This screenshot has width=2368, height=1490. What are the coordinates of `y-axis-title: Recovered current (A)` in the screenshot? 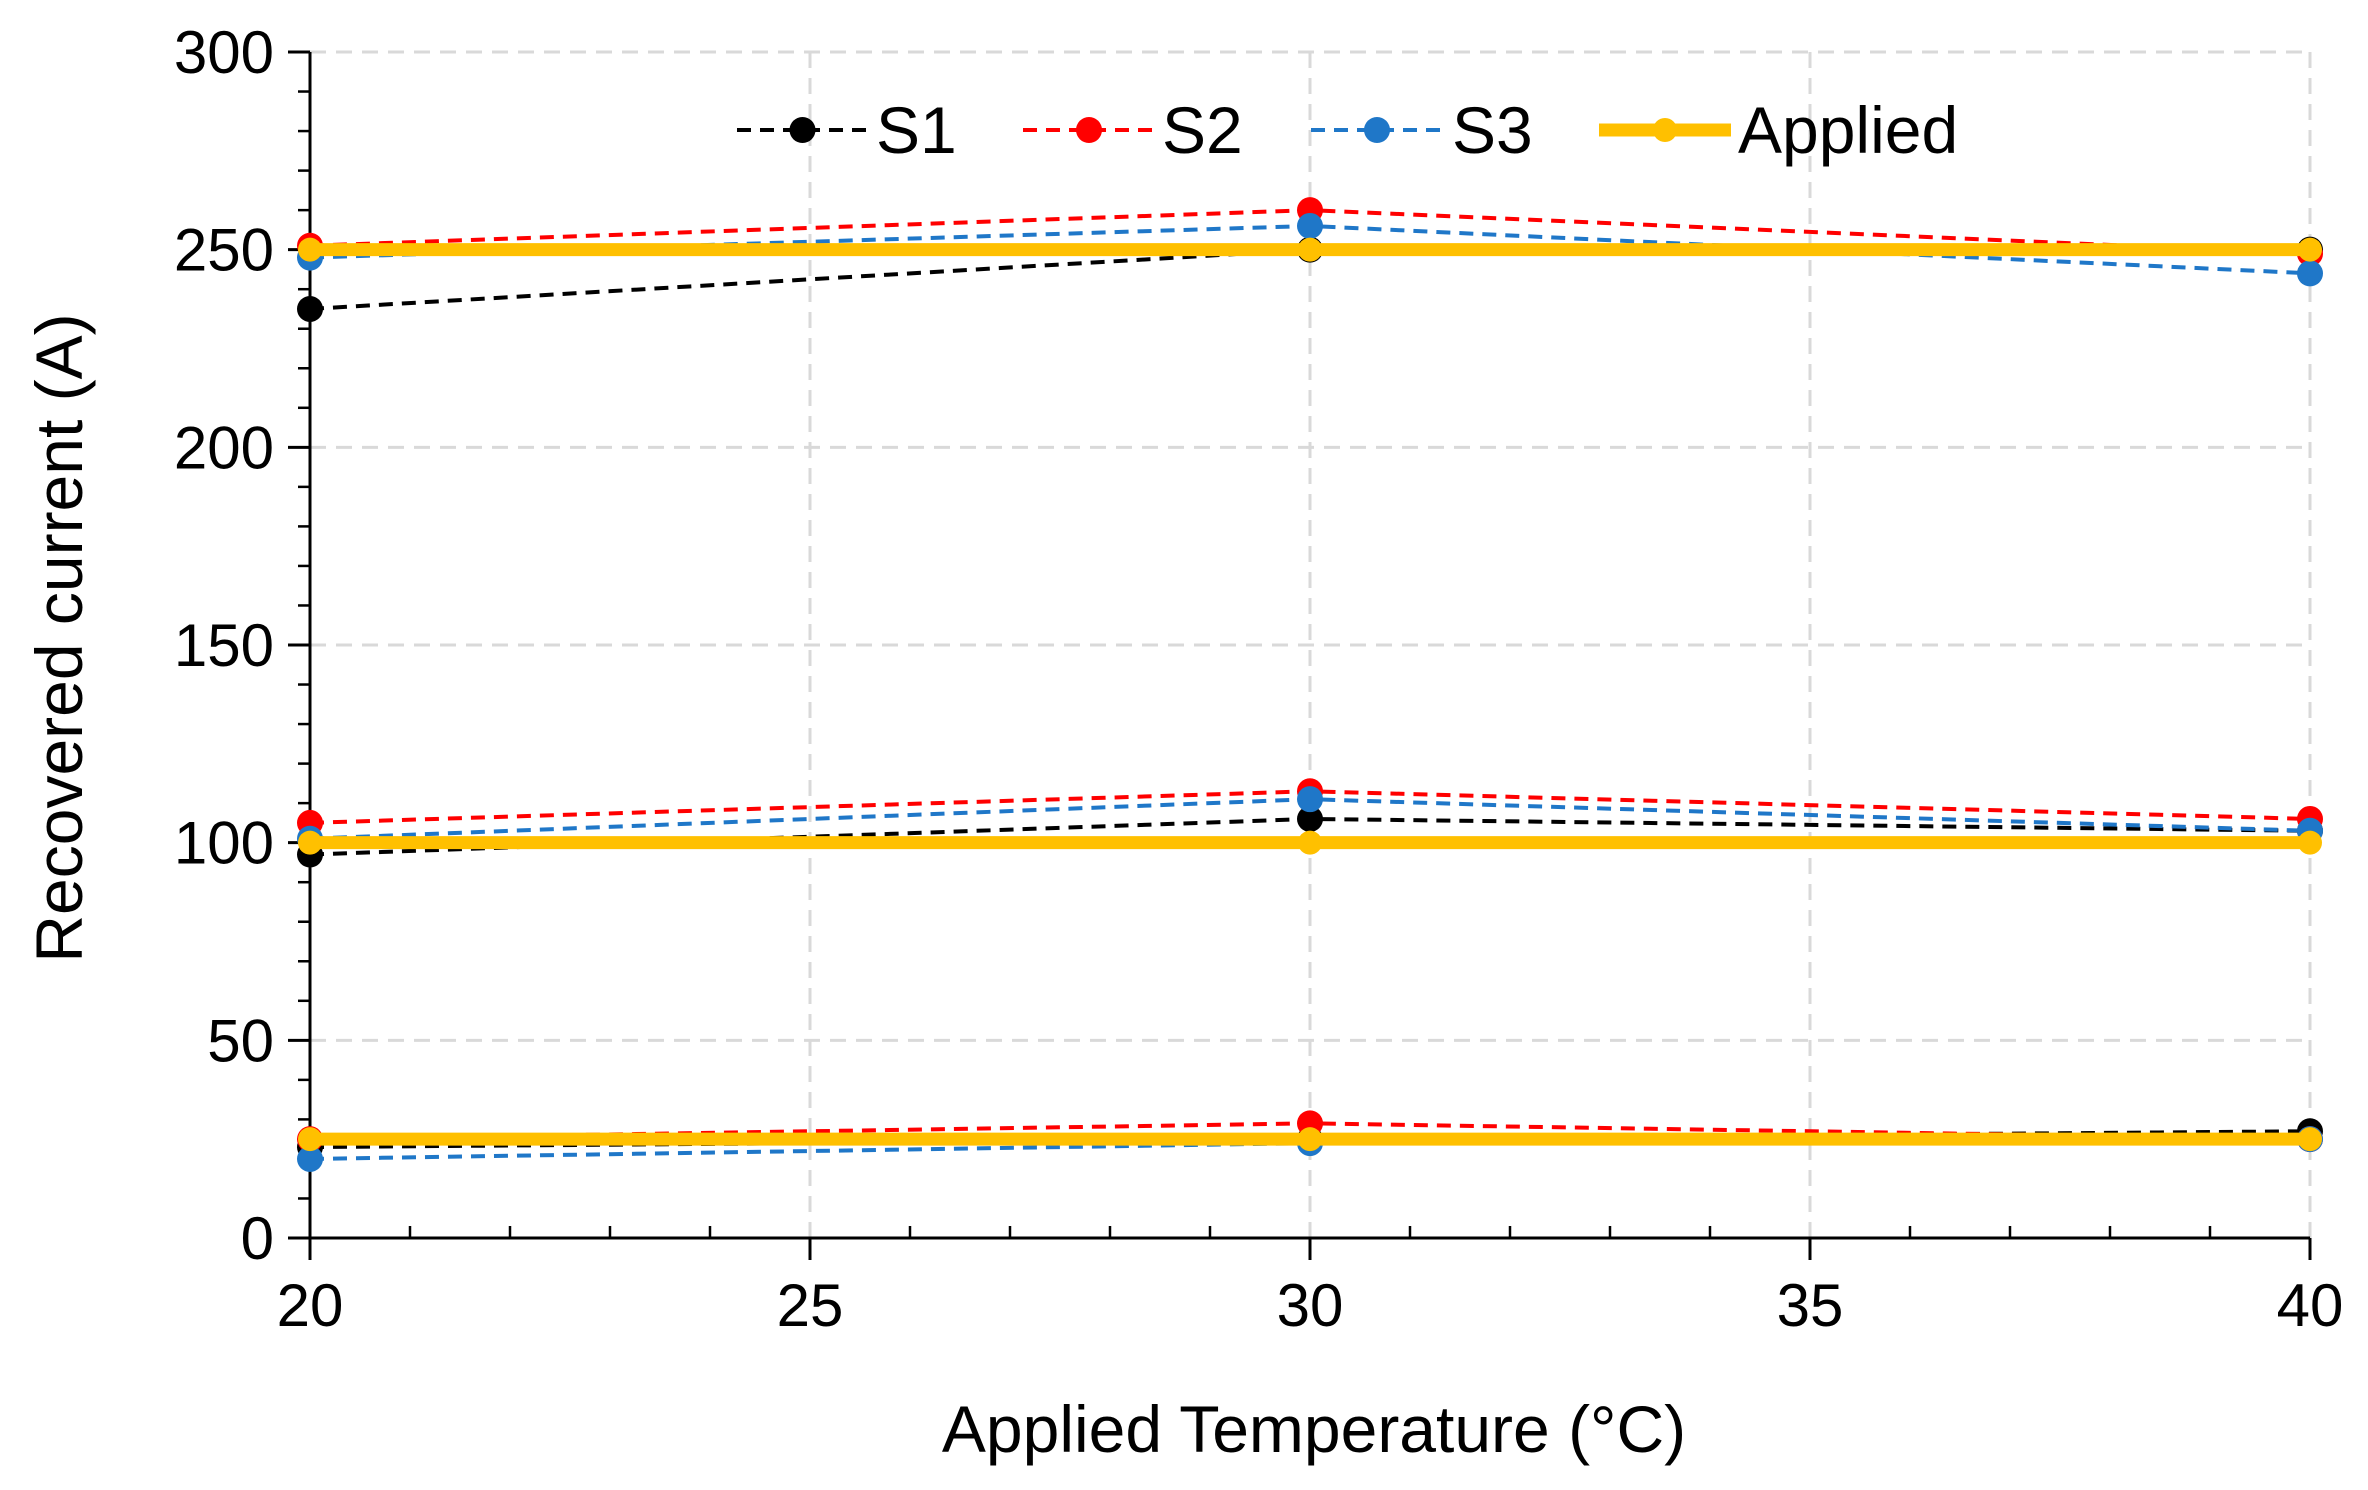 It's located at (59, 637).